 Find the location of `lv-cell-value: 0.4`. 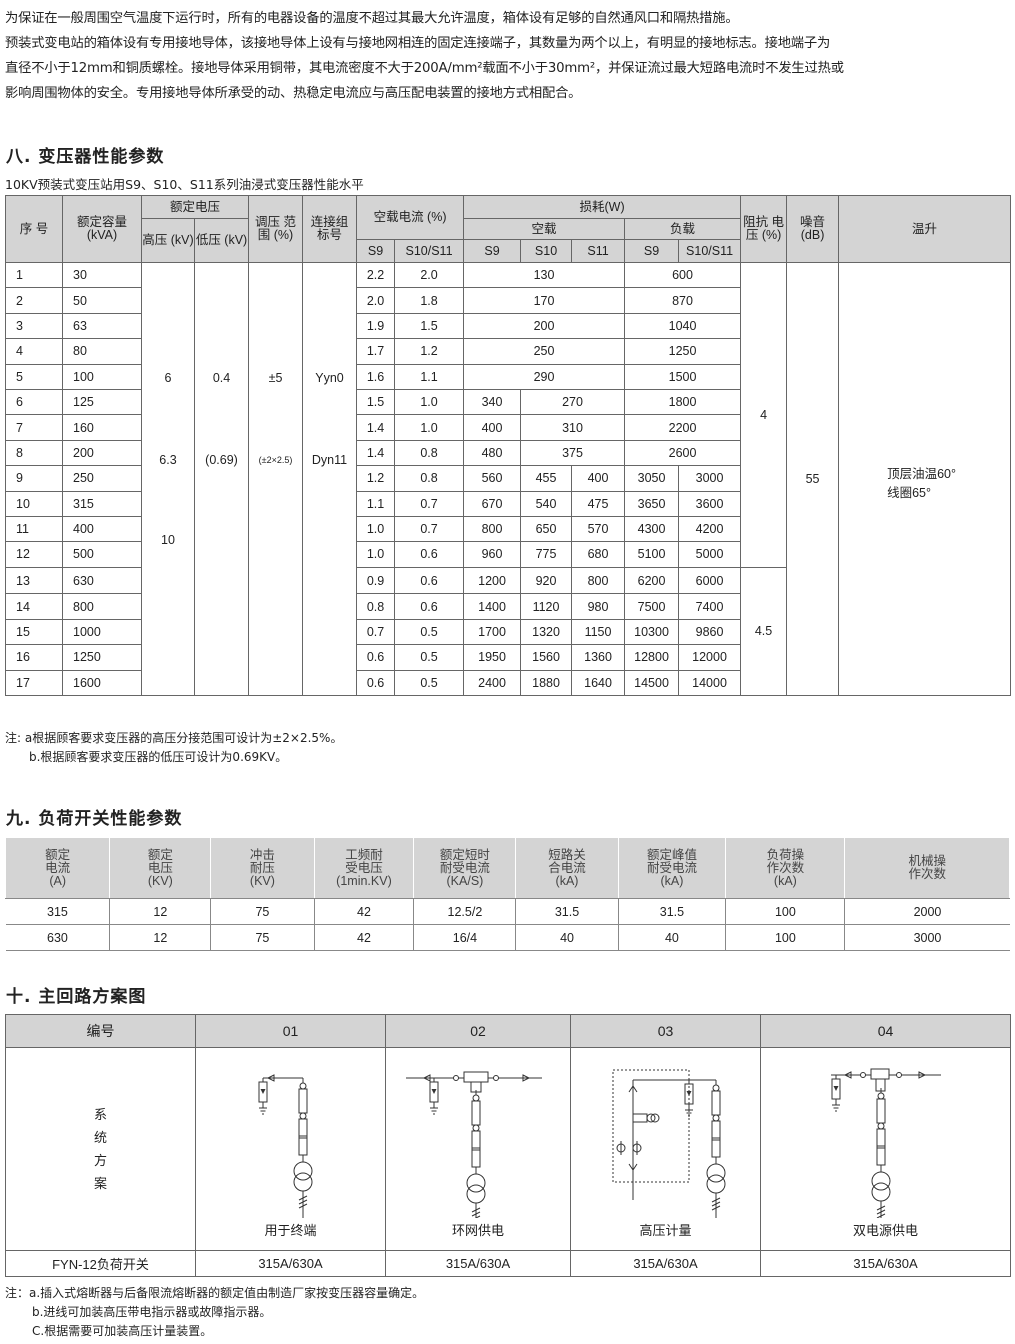

lv-cell-value: 0.4 is located at coordinates (221, 378).